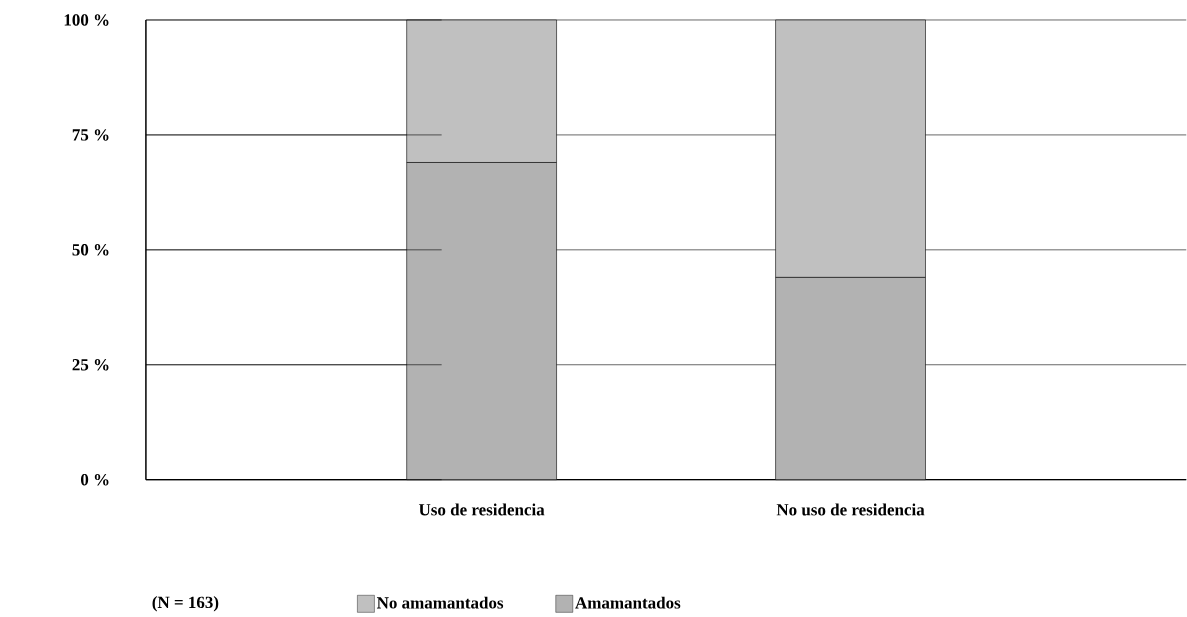 The height and width of the screenshot is (617, 1187). Describe the element at coordinates (90, 364) in the screenshot. I see `y-tick-label: 25 %` at that location.